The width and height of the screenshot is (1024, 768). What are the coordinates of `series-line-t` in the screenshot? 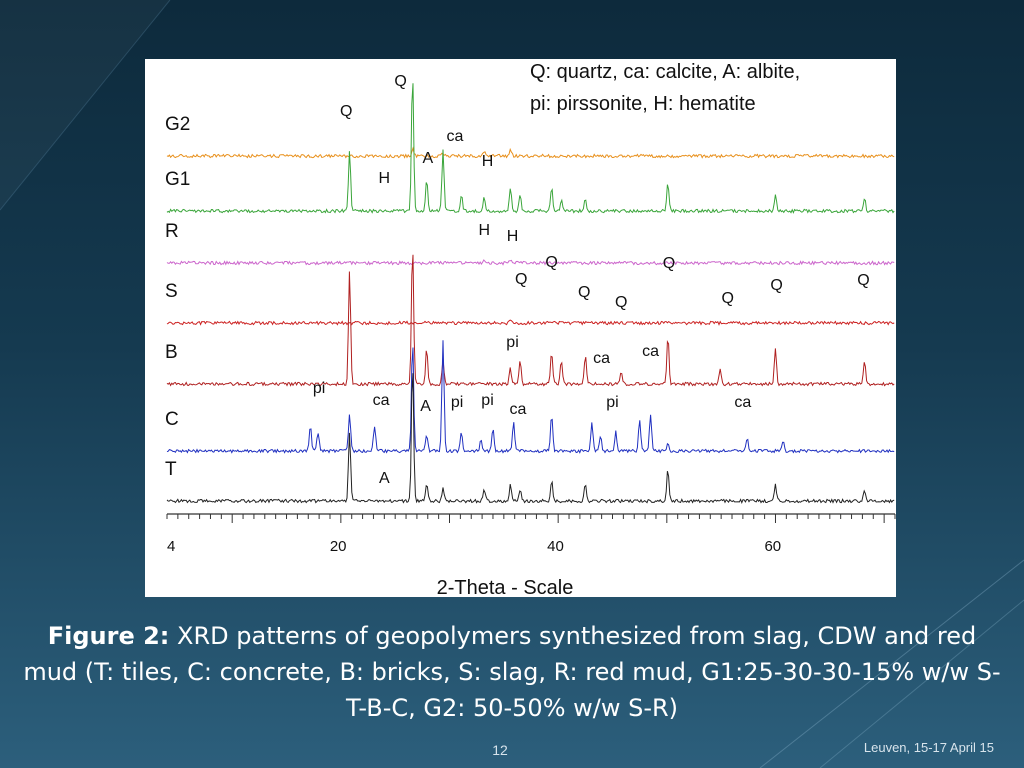 It's located at (530, 438).